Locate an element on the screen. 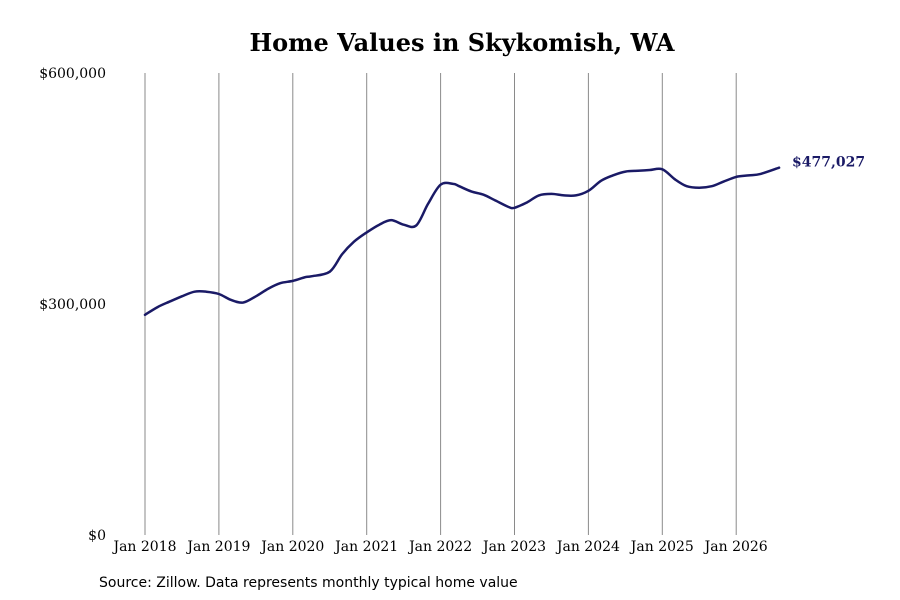 The height and width of the screenshot is (600, 900). y-axis: $0 $300,000 $600,000 is located at coordinates (72, 305).